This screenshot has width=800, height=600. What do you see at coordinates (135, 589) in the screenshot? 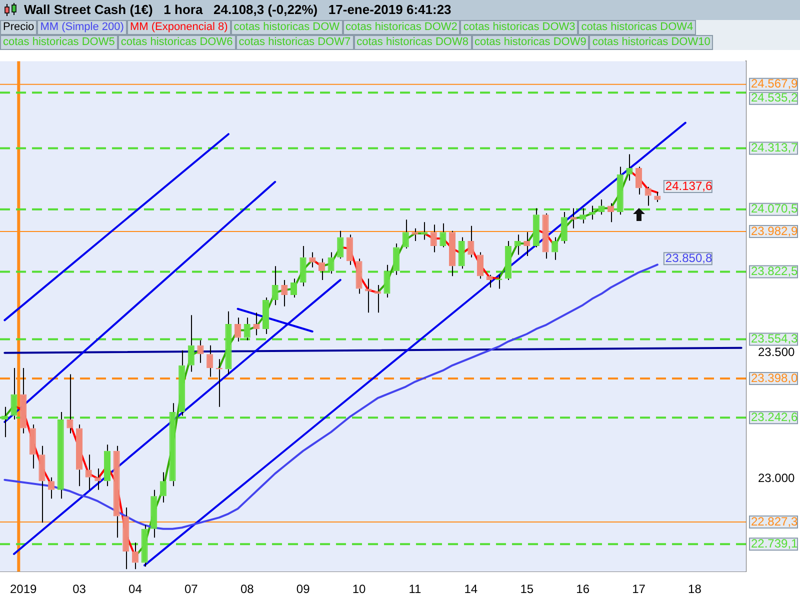
I see `x-tick-label: 04` at bounding box center [135, 589].